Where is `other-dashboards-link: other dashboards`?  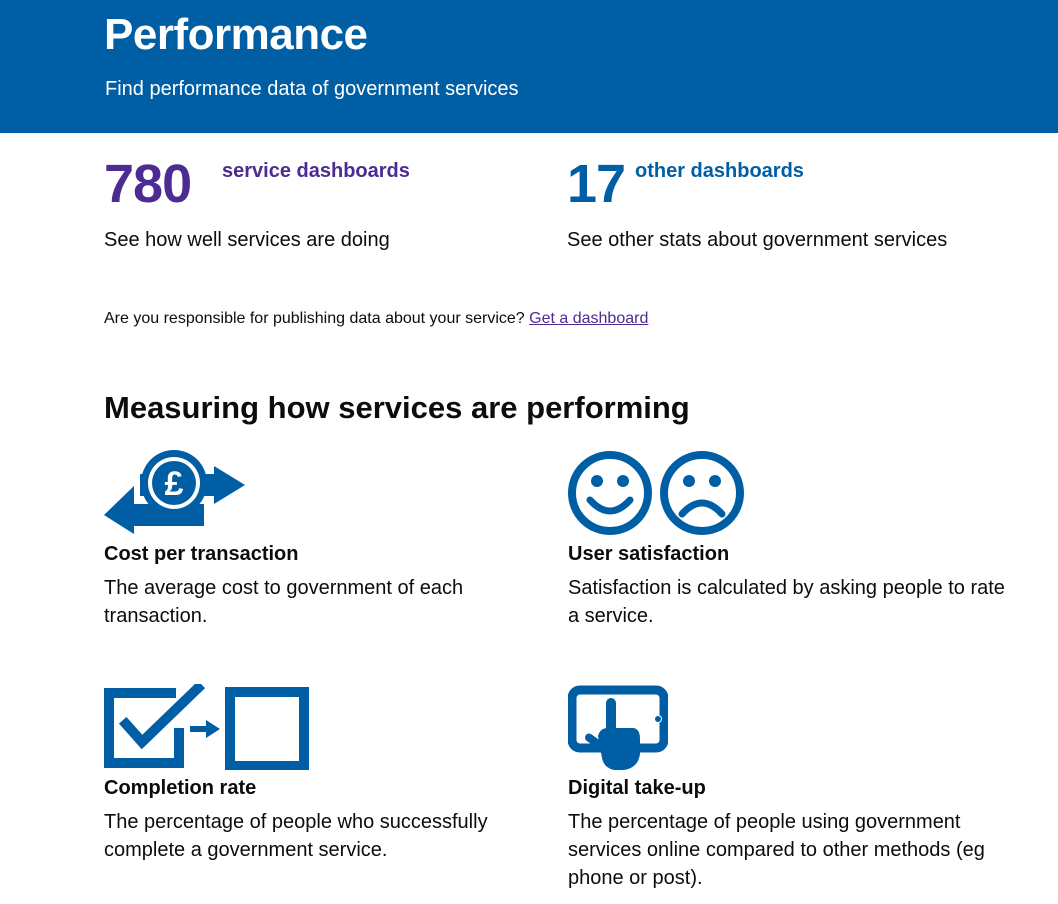 other-dashboards-link: other dashboards is located at coordinates (719, 171).